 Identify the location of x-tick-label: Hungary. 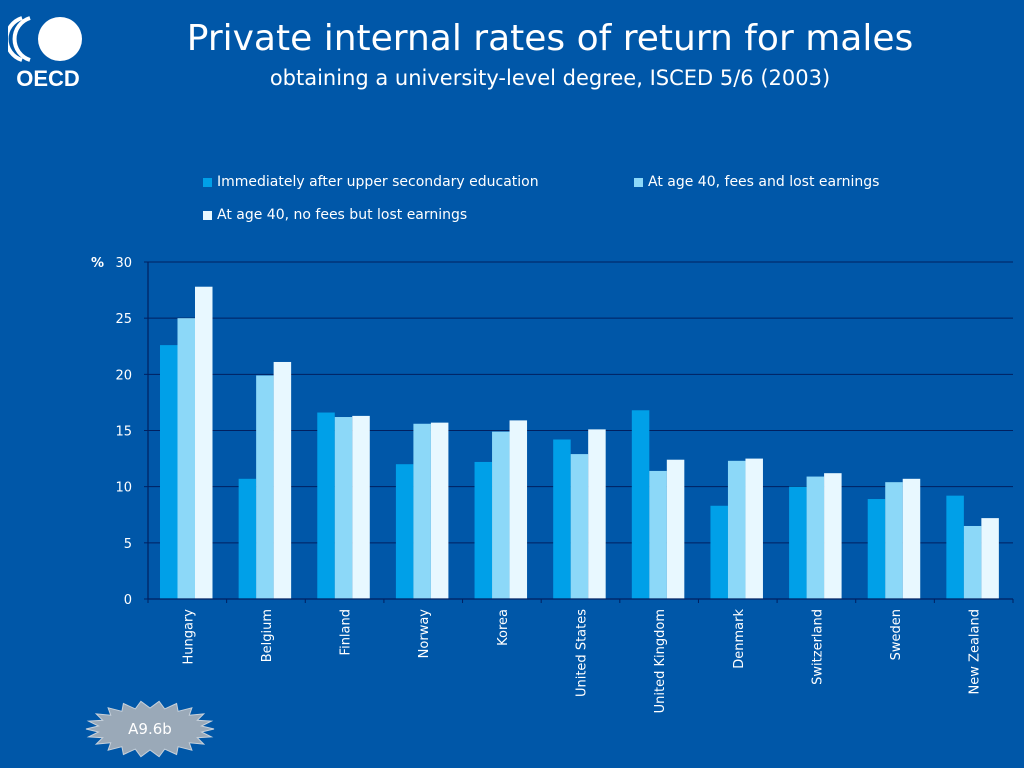
(188, 637).